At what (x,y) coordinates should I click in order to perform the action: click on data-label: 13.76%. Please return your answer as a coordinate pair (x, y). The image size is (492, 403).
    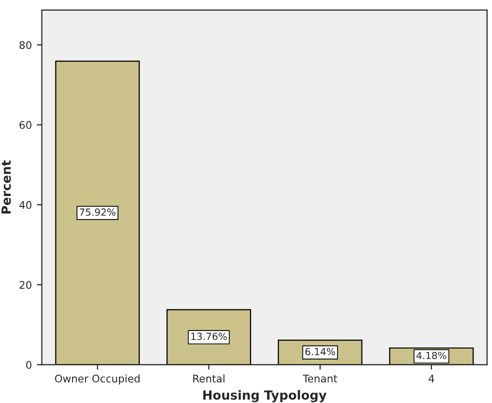
    Looking at the image, I should click on (209, 336).